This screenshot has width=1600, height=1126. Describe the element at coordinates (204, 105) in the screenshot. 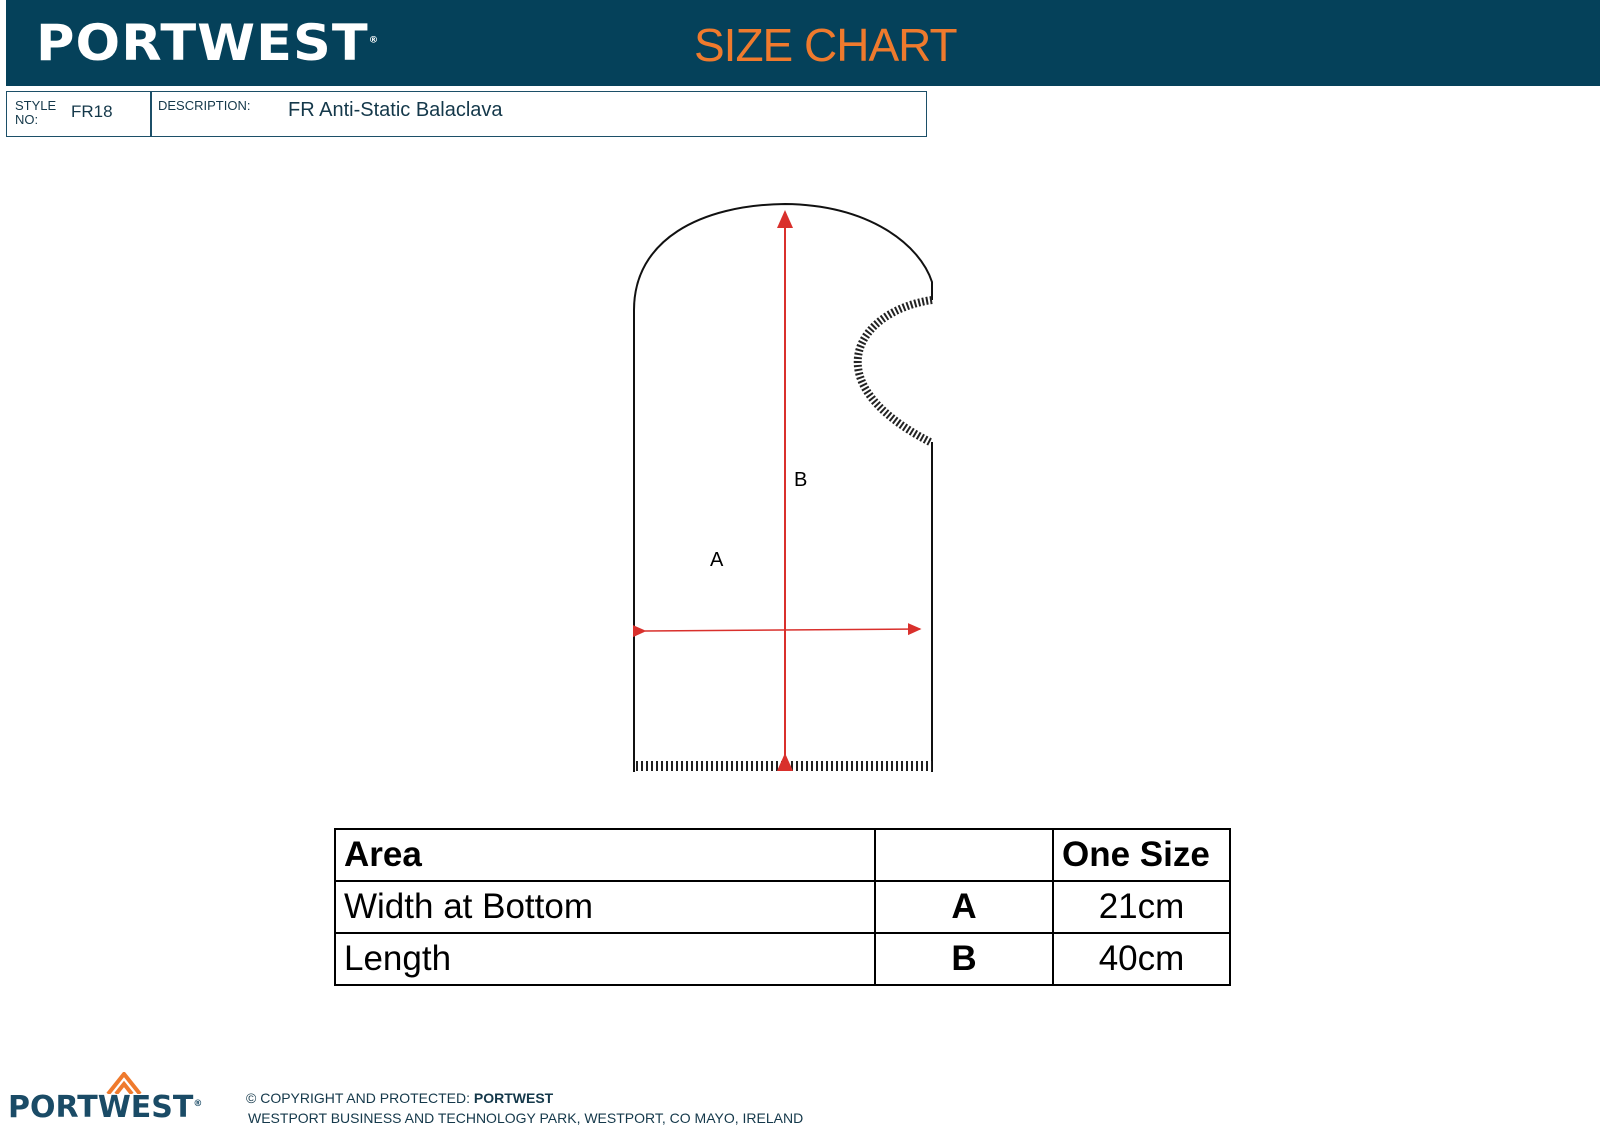

I see `description-label: DESCRIPTION:` at that location.